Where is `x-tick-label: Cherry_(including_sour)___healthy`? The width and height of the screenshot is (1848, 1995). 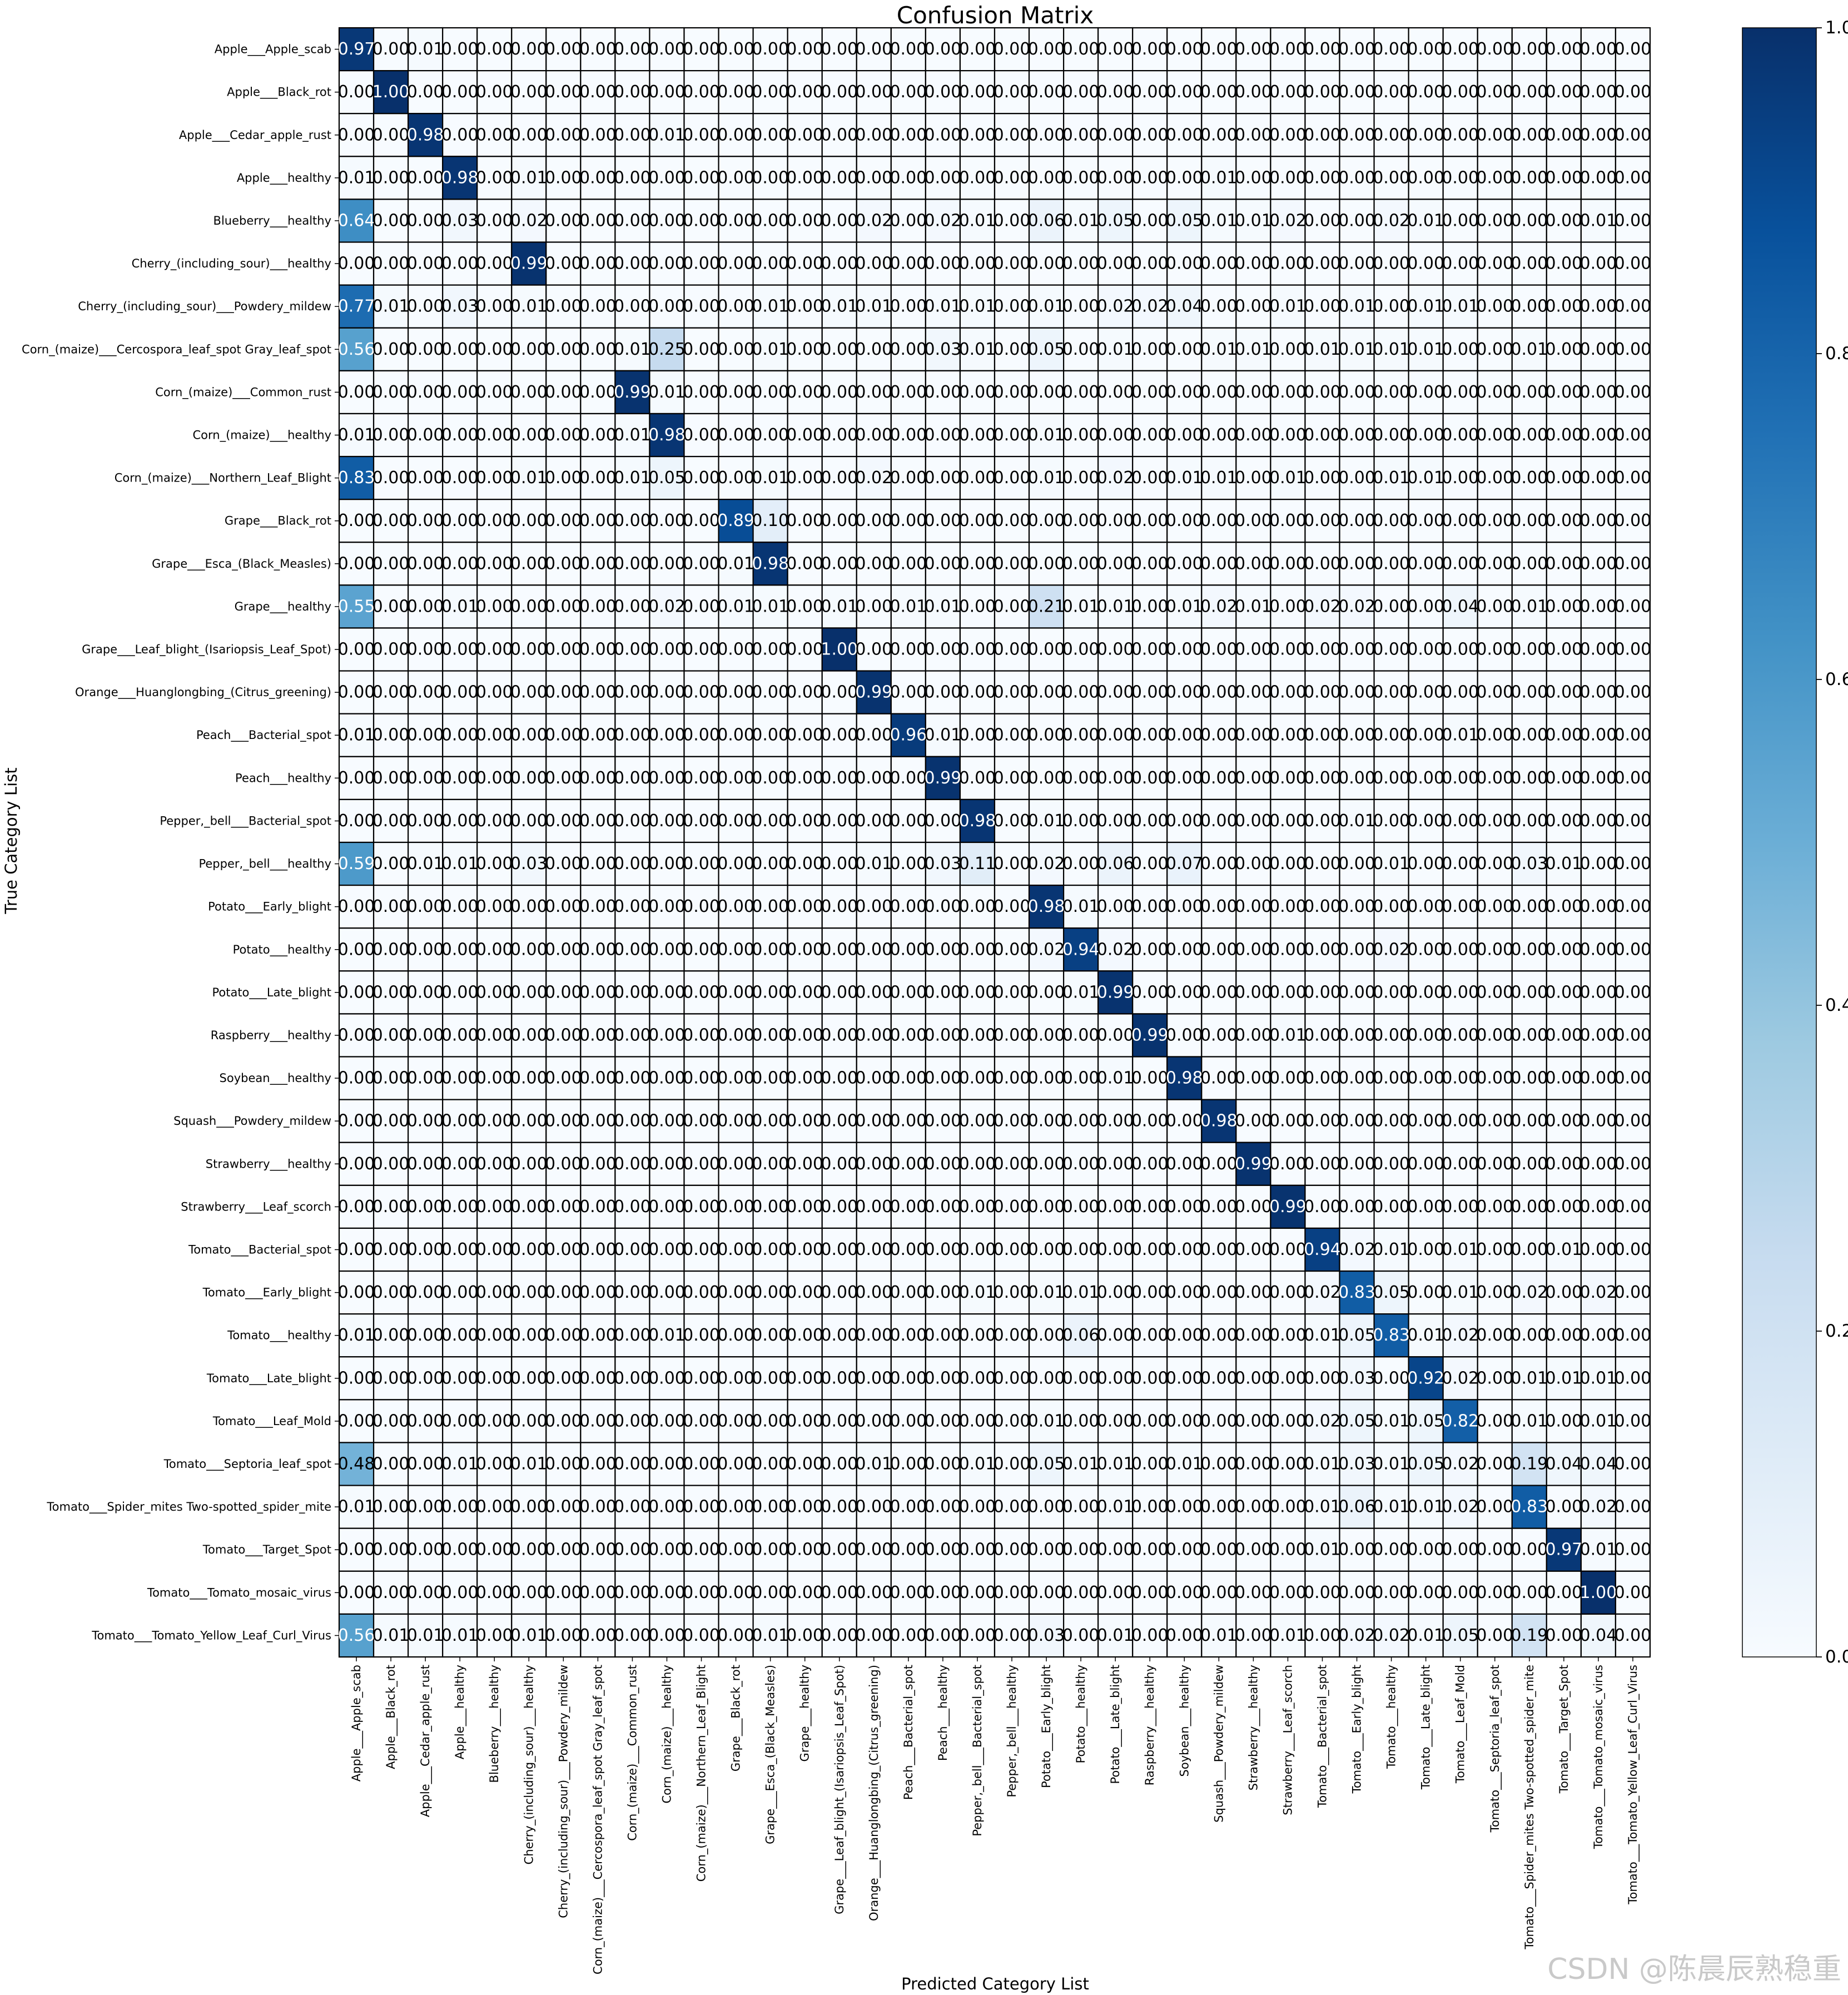
x-tick-label: Cherry_(including_sour)___healthy is located at coordinates (529, 1764).